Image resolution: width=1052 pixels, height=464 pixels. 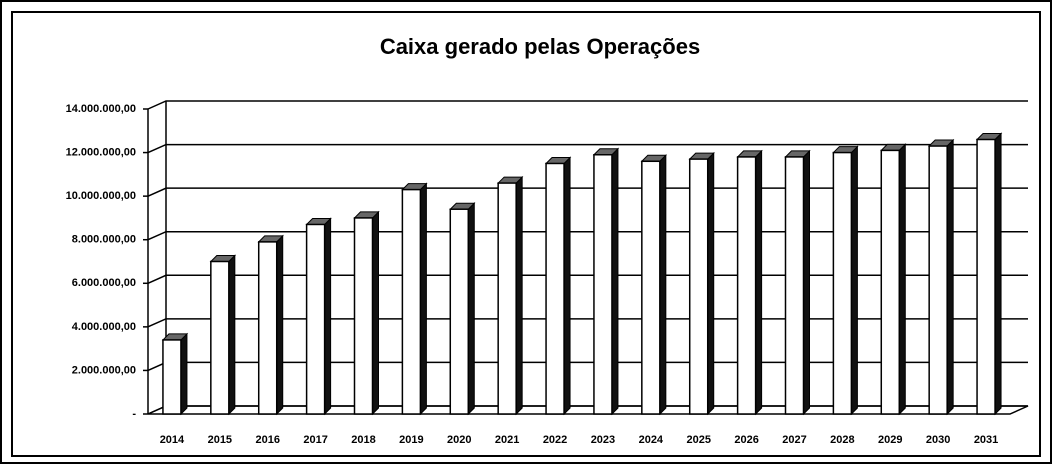 I want to click on x-tick-label: 2027, so click(x=794, y=440).